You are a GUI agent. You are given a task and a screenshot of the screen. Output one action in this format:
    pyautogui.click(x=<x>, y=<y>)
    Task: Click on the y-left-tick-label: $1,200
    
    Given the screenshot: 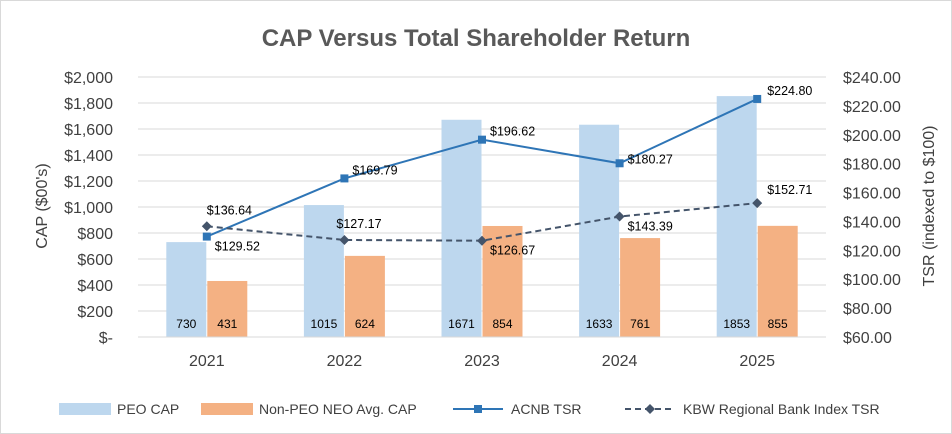 What is the action you would take?
    pyautogui.click(x=88, y=182)
    